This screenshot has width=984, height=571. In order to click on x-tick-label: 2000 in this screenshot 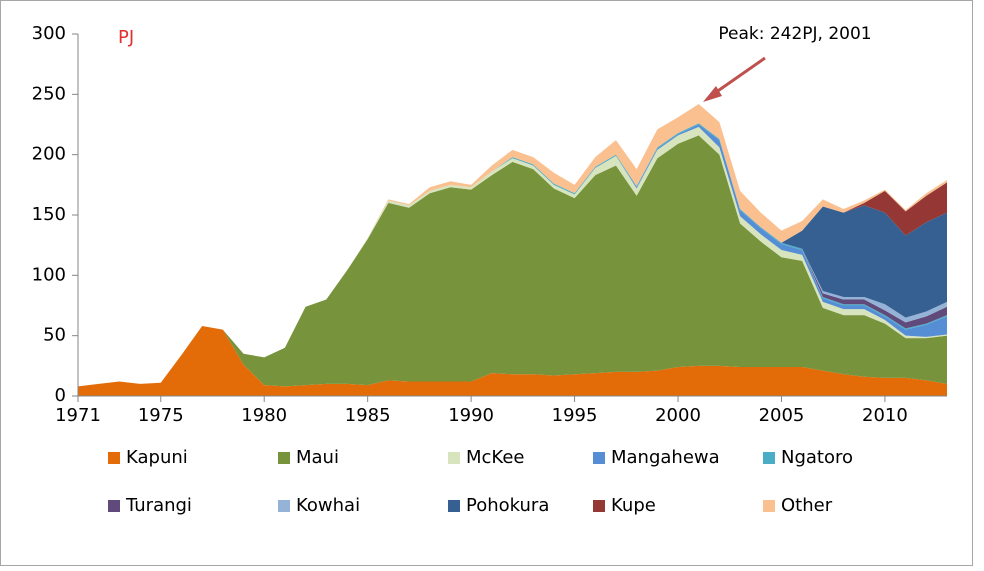, I will do `click(678, 415)`.